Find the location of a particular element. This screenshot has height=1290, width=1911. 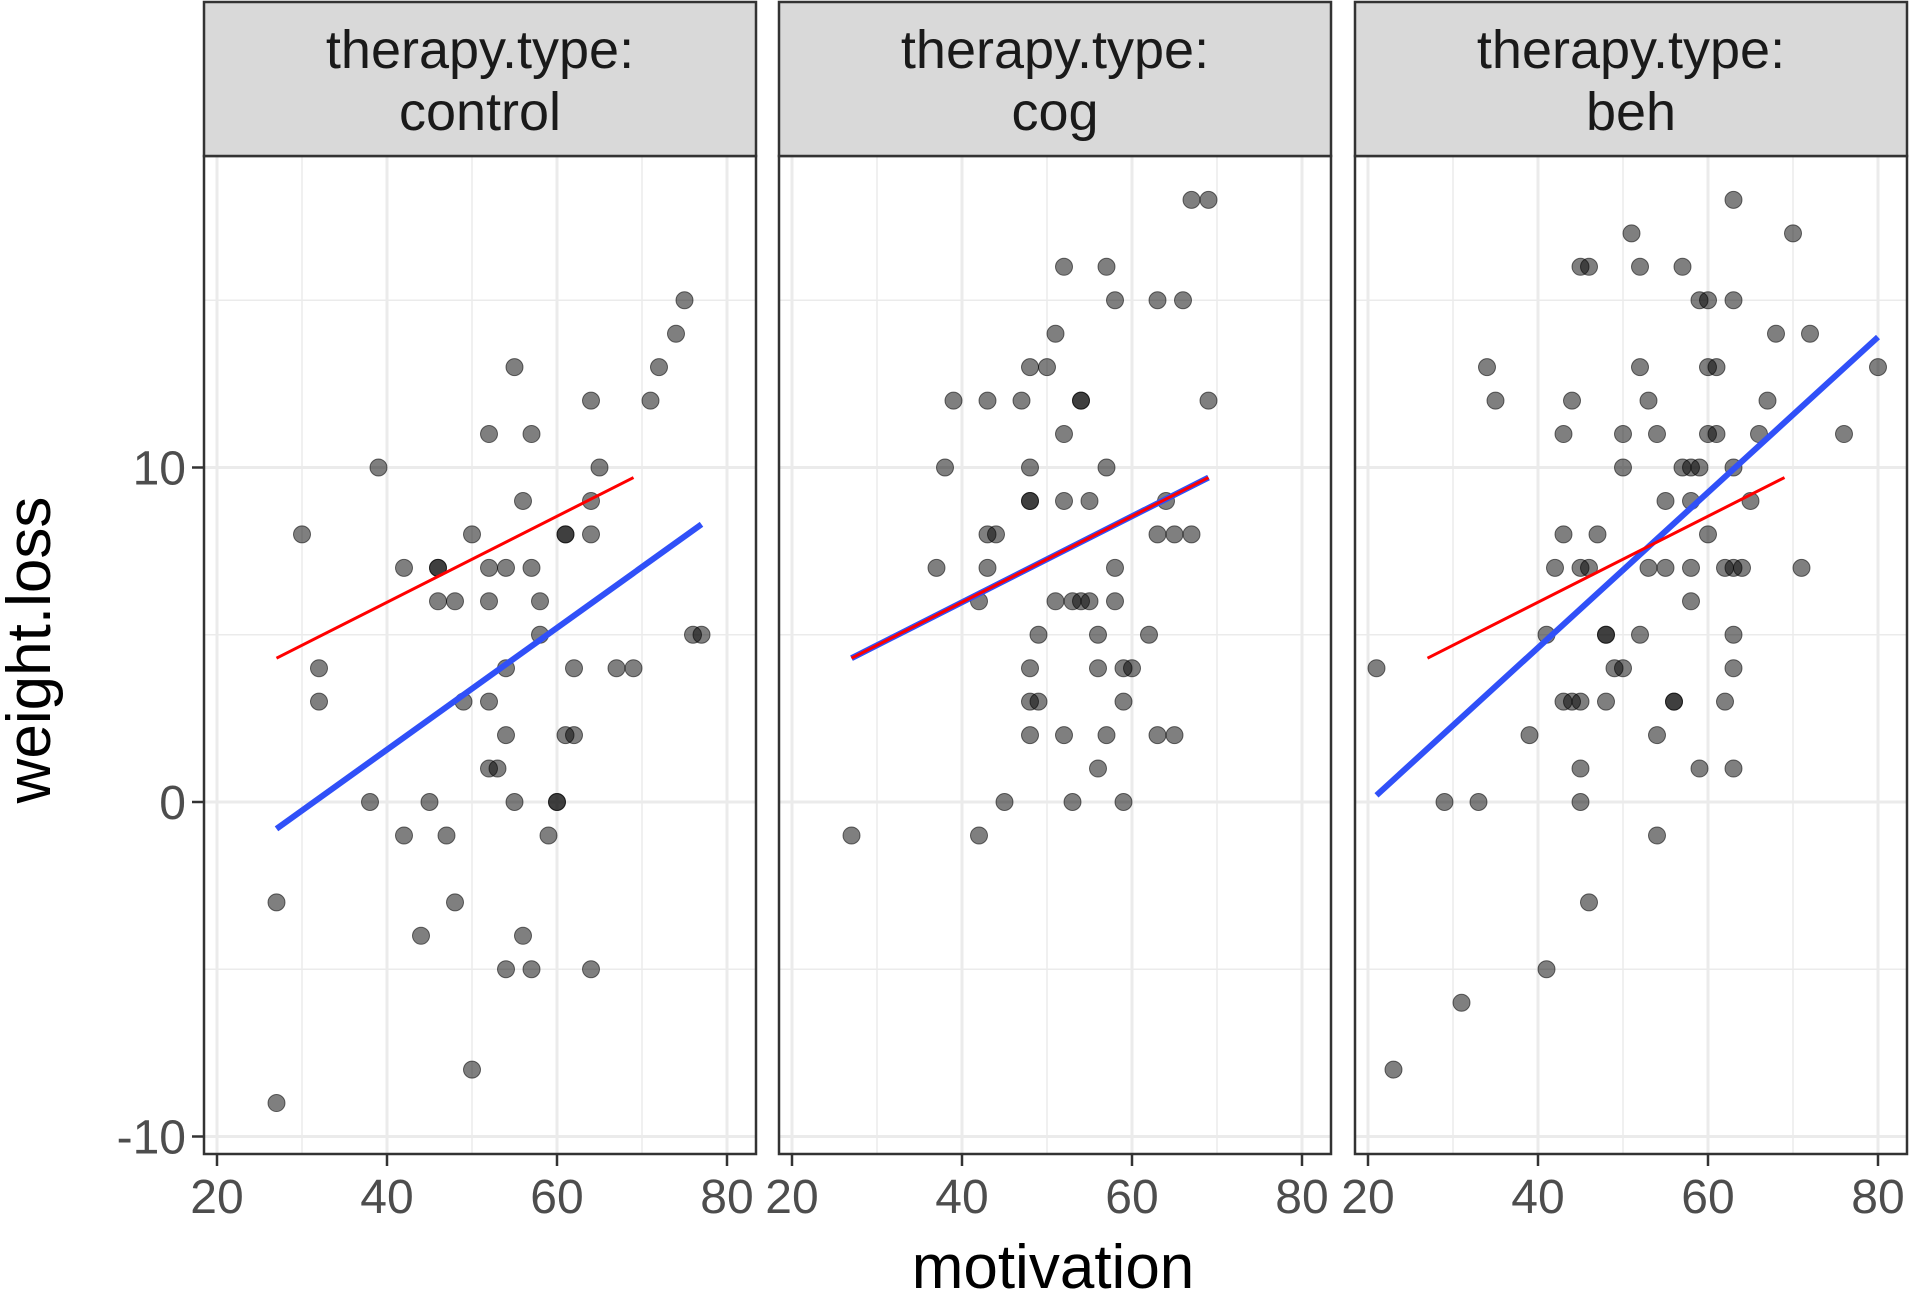

x-tick-label: 60 is located at coordinates (1131, 1197).